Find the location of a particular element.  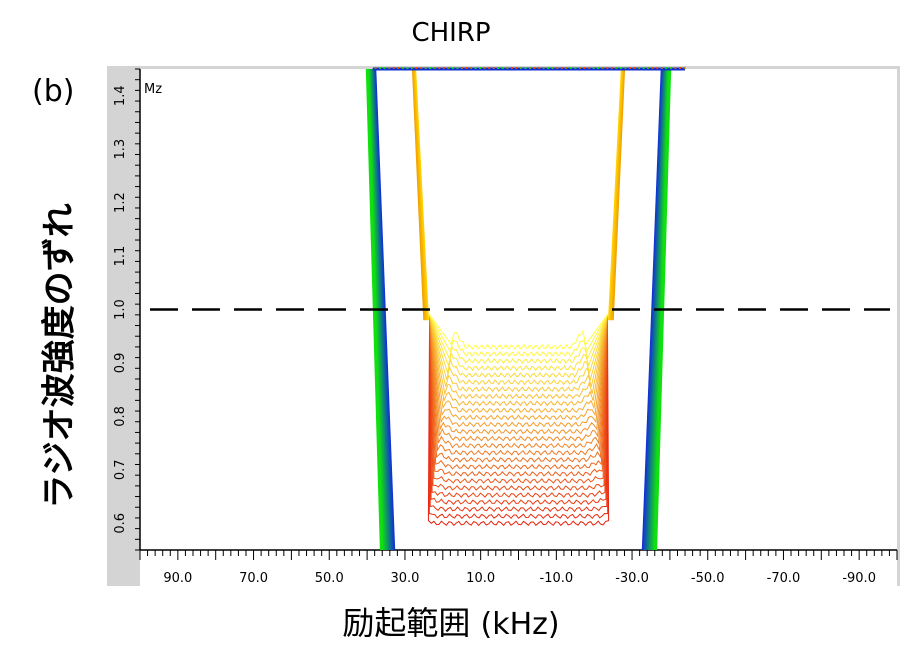

x-tick-label: -70.0 is located at coordinates (784, 578).